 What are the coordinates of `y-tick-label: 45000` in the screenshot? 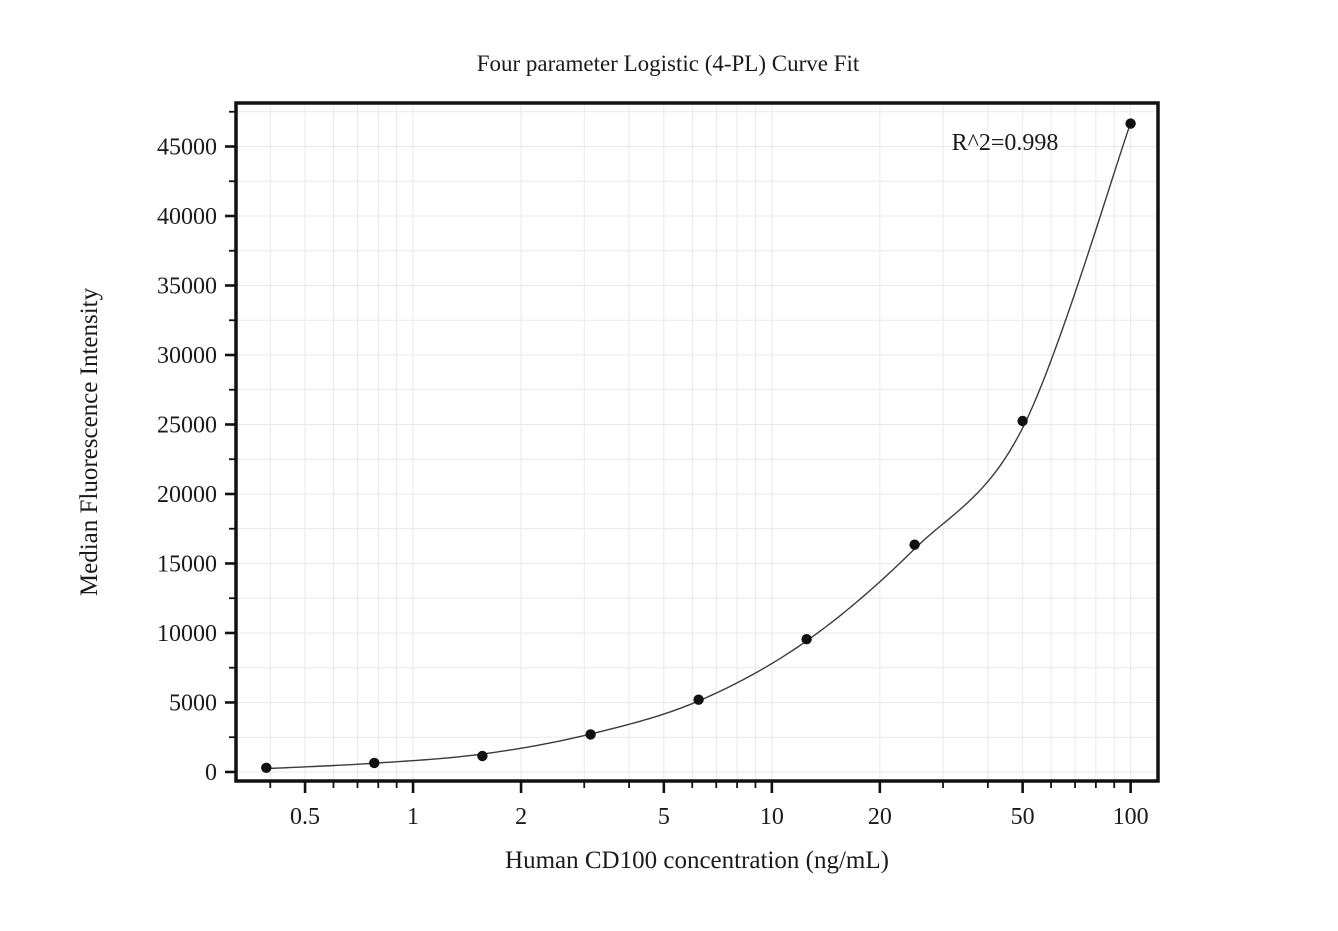 It's located at (187, 148).